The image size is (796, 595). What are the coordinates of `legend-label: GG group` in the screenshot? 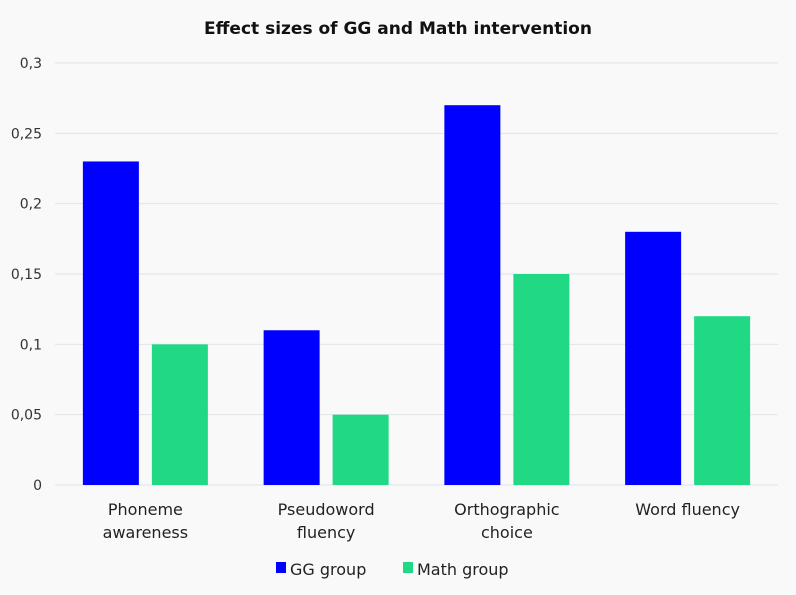 It's located at (328, 569).